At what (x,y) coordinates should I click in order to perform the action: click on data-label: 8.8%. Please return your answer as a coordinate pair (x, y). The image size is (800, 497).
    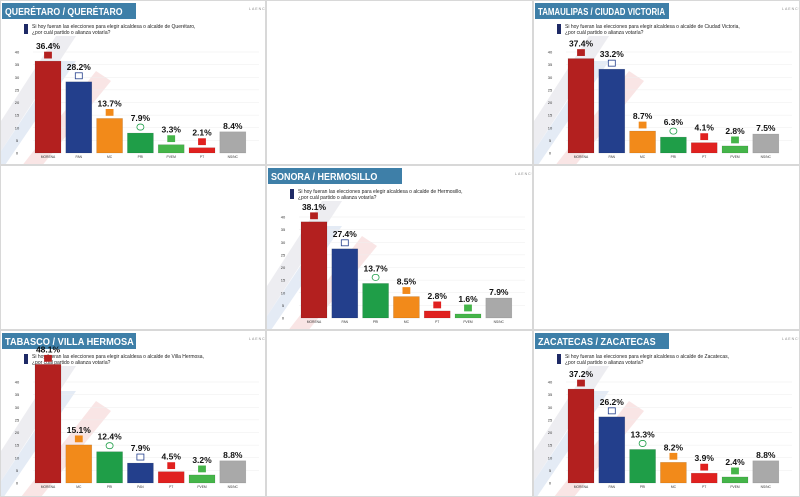
    Looking at the image, I should click on (233, 455).